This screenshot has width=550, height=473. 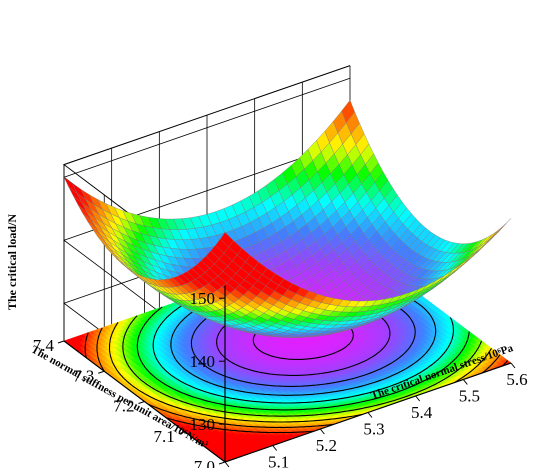 I want to click on x-tick-label: 5.6, so click(x=516, y=379).